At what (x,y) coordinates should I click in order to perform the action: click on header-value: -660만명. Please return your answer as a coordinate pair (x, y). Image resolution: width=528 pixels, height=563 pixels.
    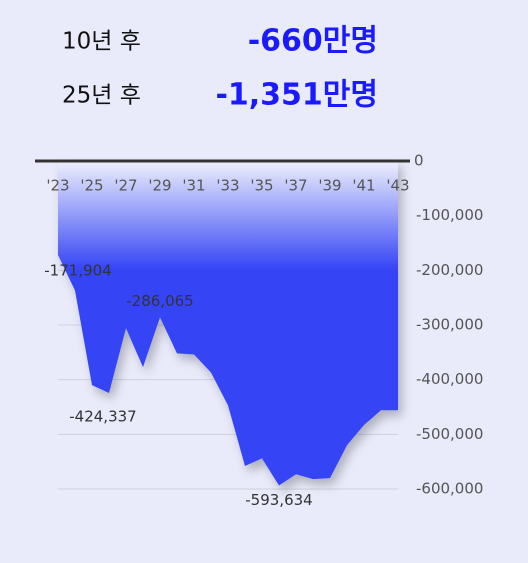
    Looking at the image, I should click on (313, 41).